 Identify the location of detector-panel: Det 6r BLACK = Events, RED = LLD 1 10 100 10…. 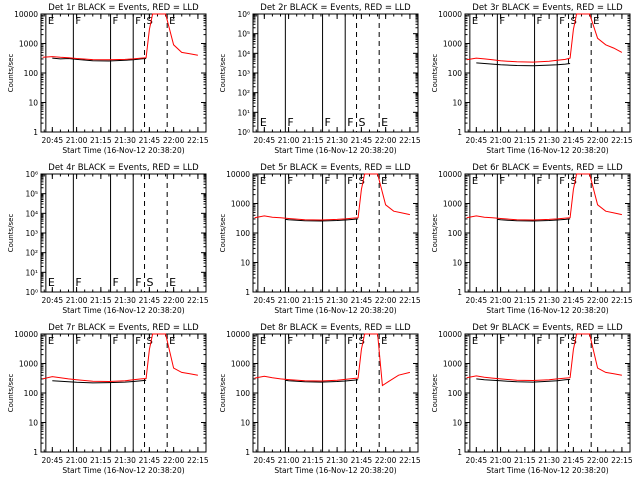
(532, 239).